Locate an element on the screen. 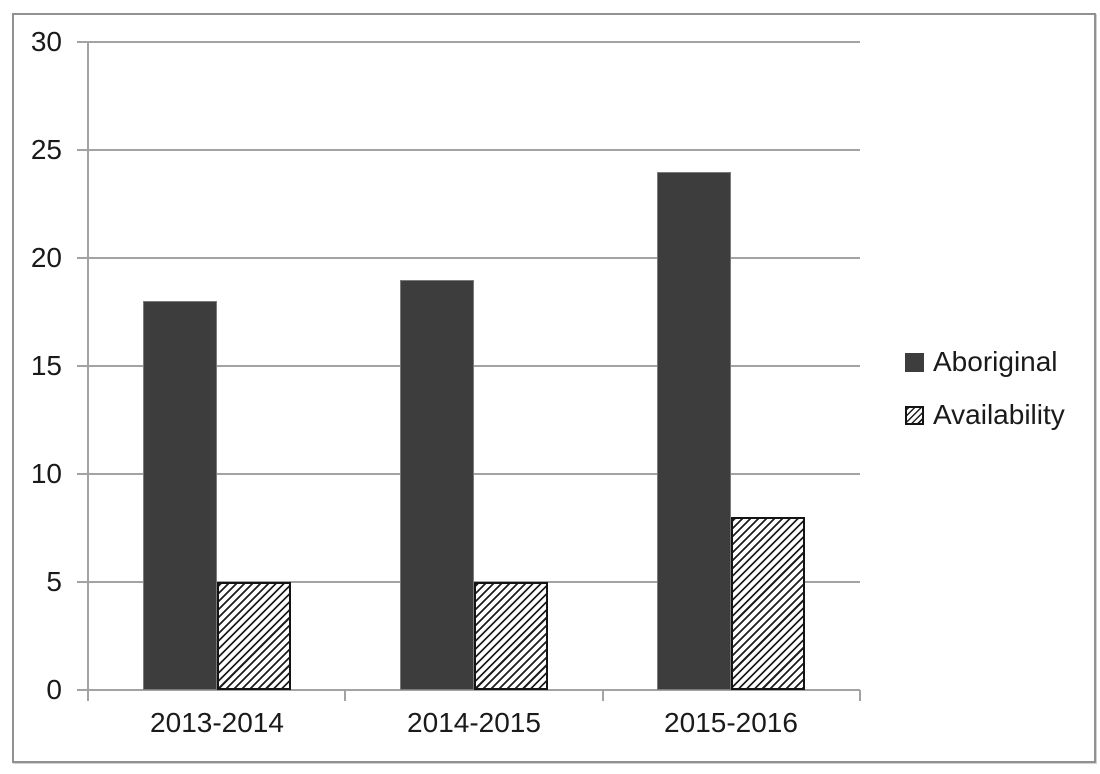  y-tick-label-0: 0 is located at coordinates (54, 689).